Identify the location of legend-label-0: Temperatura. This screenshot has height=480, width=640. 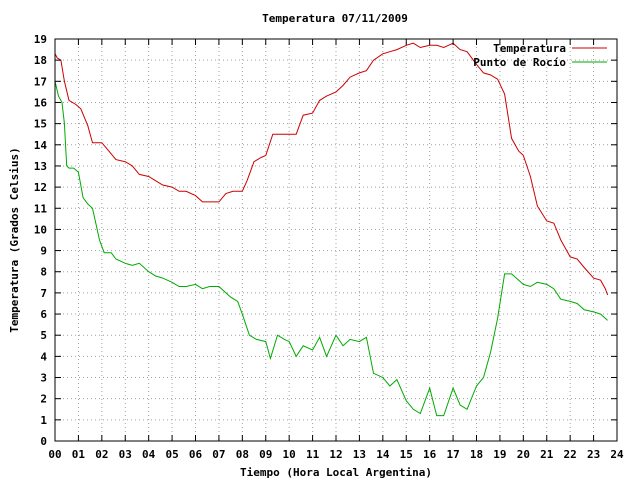
(529, 48).